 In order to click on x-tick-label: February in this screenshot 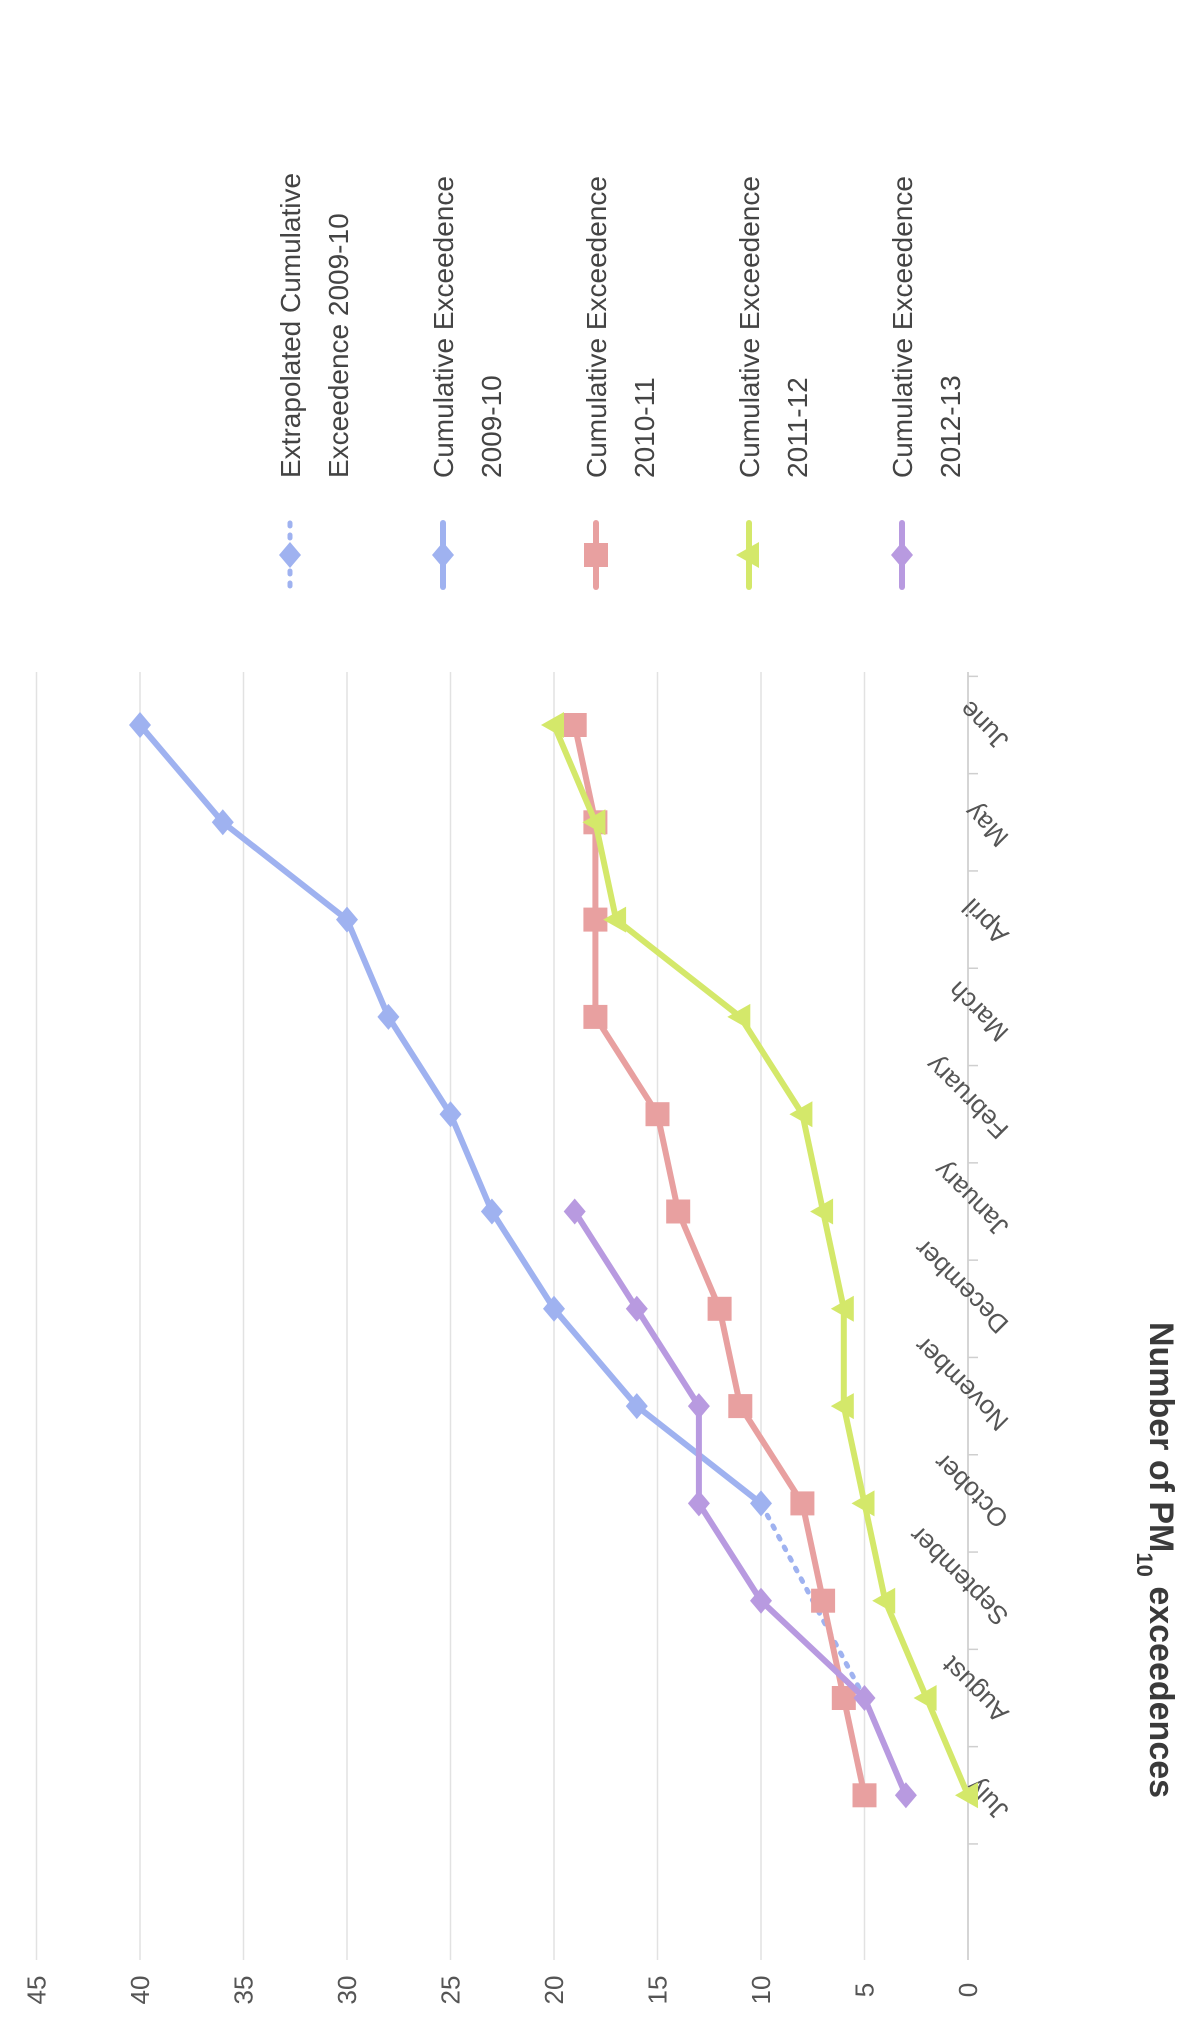, I will do `click(966, 1097)`.